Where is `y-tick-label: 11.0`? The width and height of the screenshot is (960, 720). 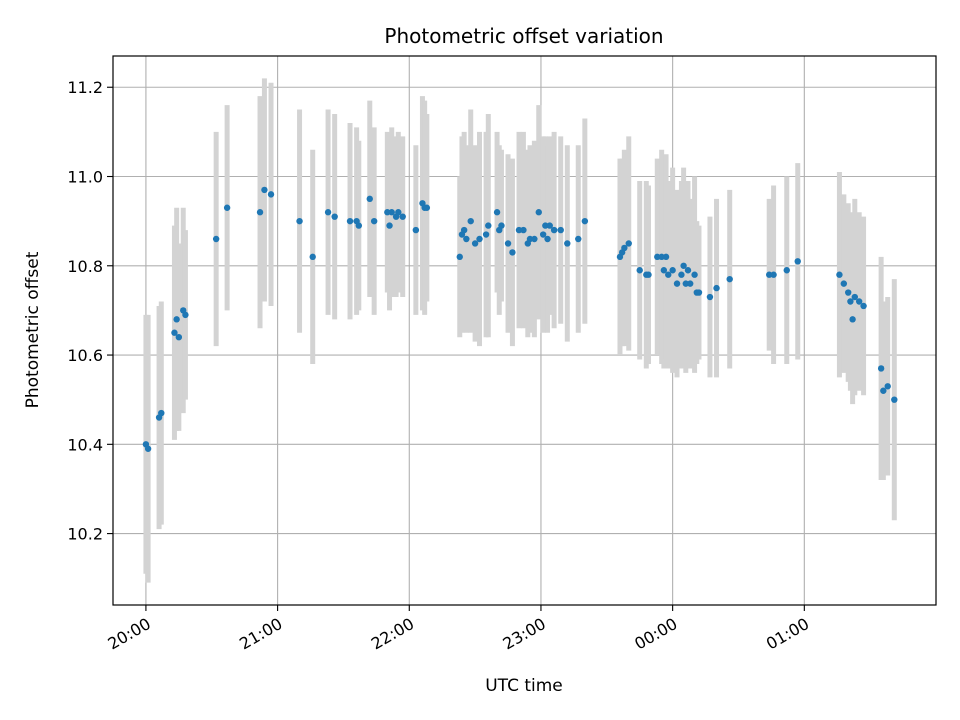 y-tick-label: 11.0 is located at coordinates (85, 177).